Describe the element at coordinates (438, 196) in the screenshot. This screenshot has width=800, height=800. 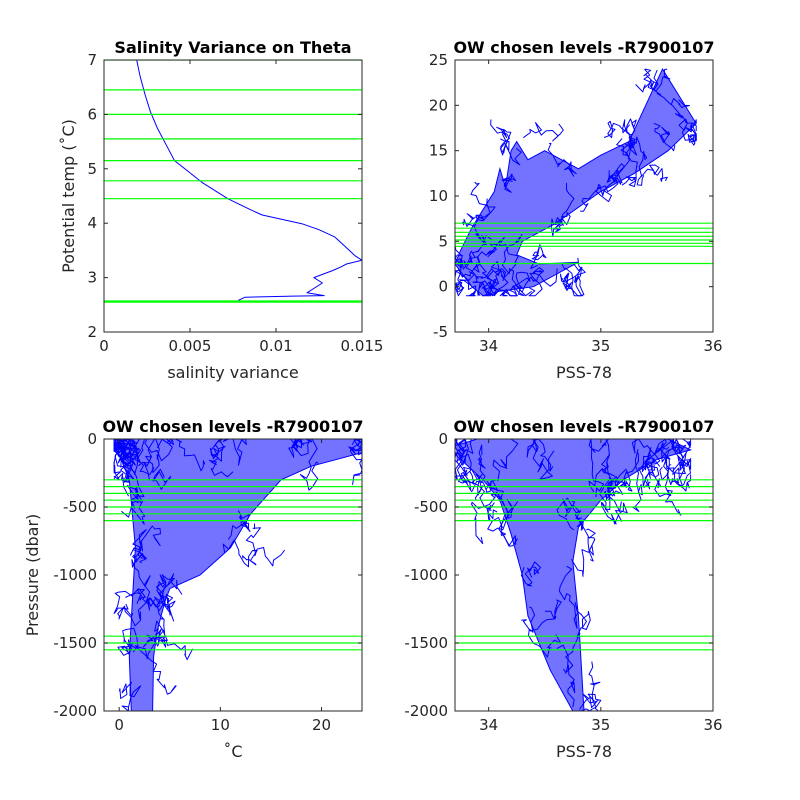
I see `y-tick-label: 10` at that location.